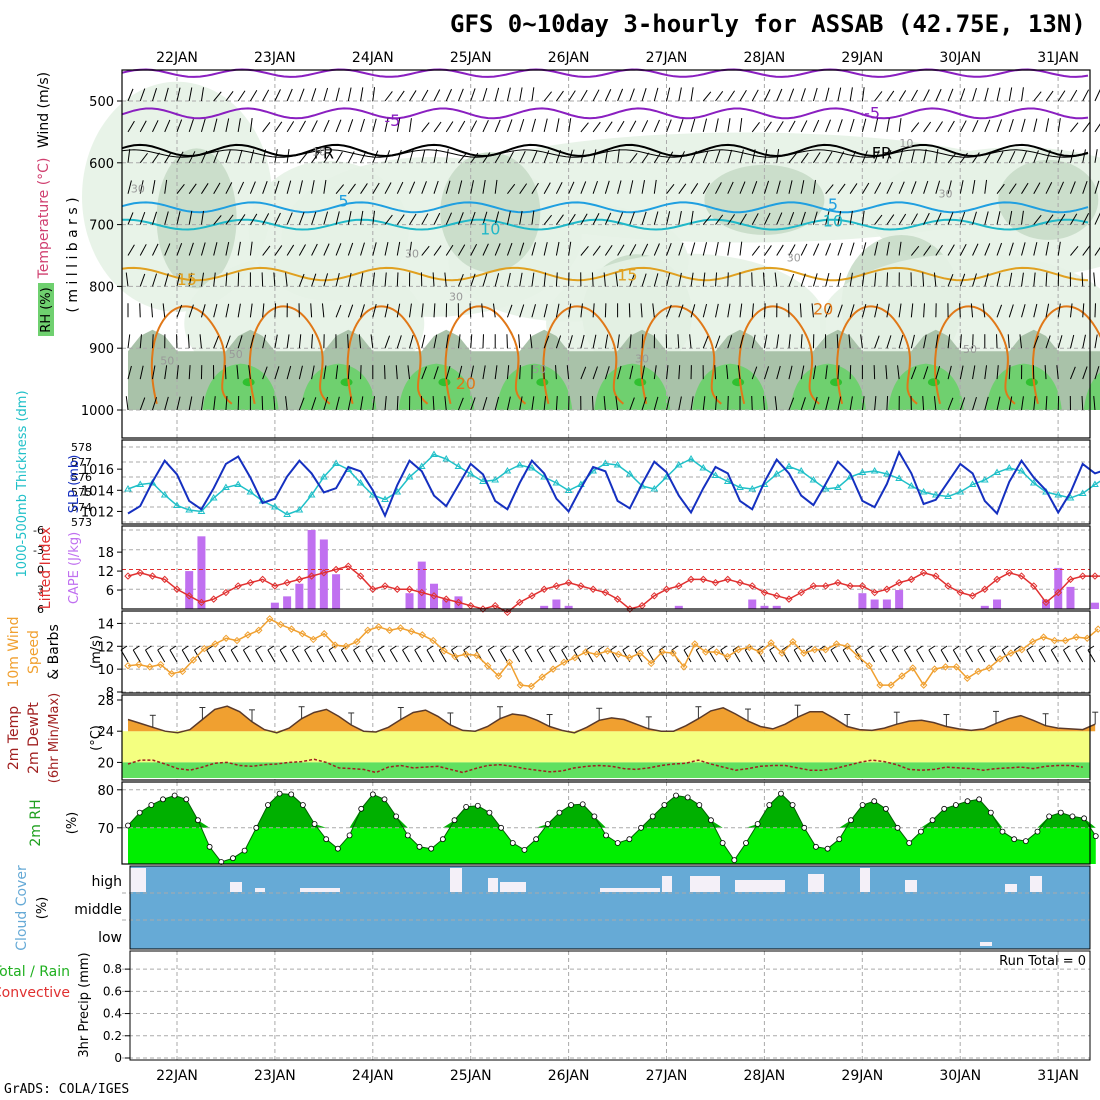 The image size is (1100, 1100). I want to click on thickness-tick-label: 573, so click(81, 522).